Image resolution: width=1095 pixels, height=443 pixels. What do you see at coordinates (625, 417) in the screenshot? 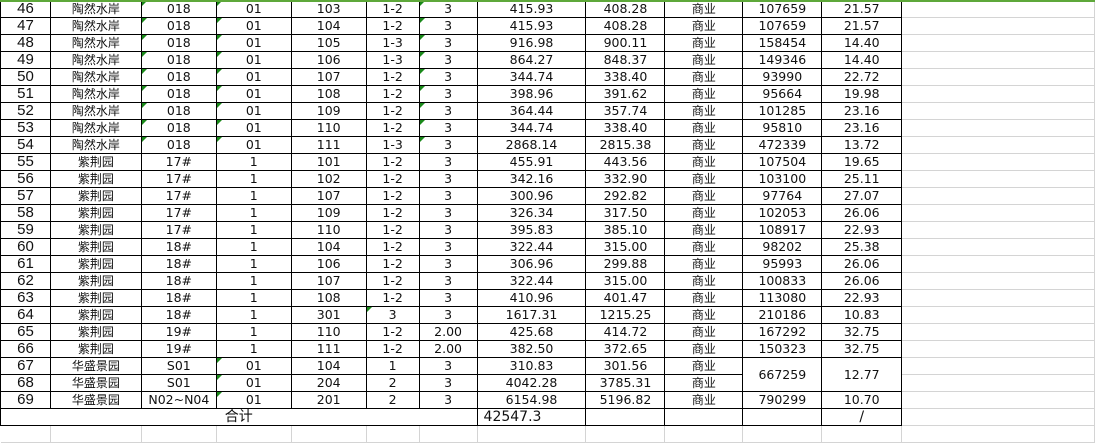
I see `cell-area2` at bounding box center [625, 417].